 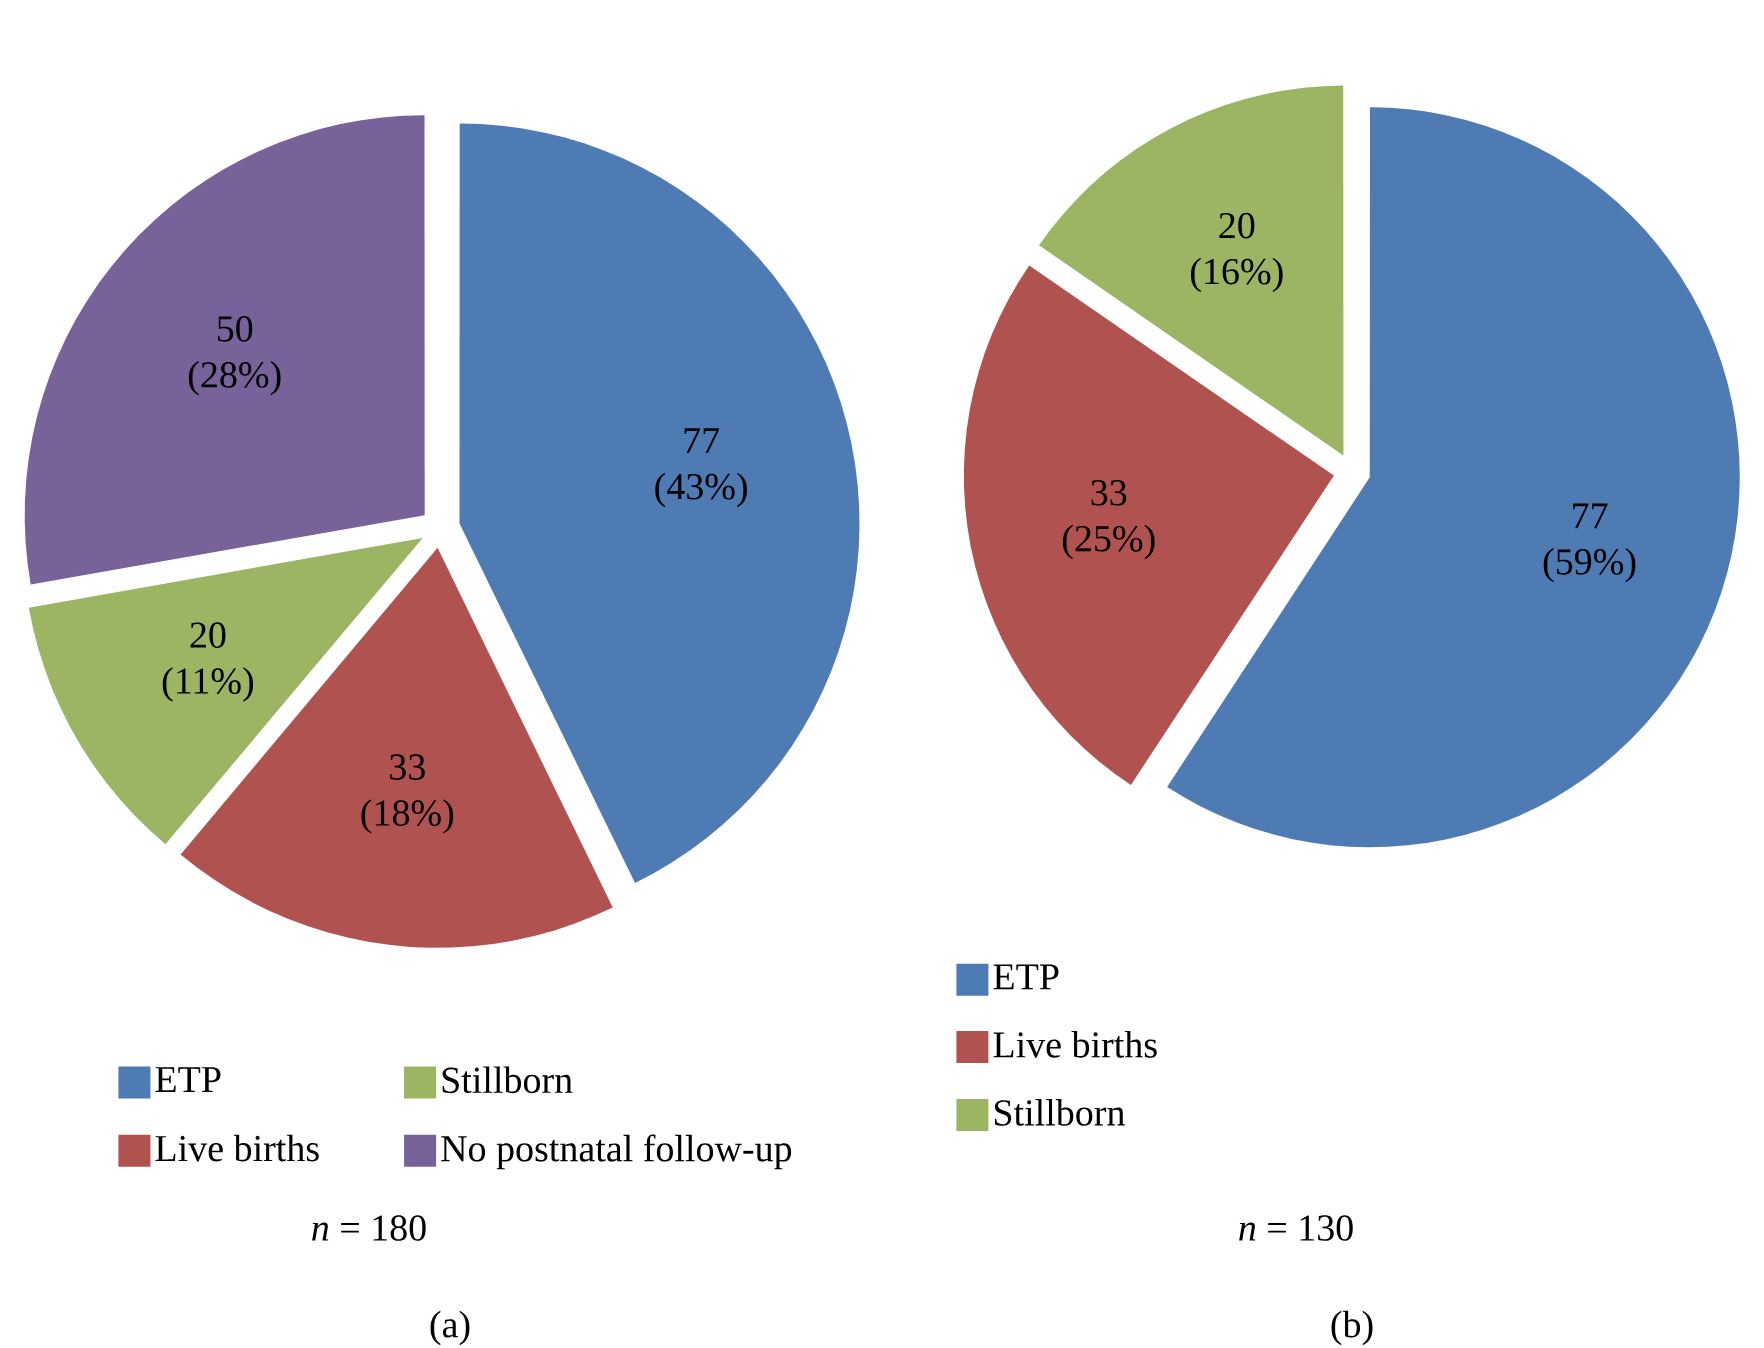 I want to click on text: (b), so click(x=1352, y=1328).